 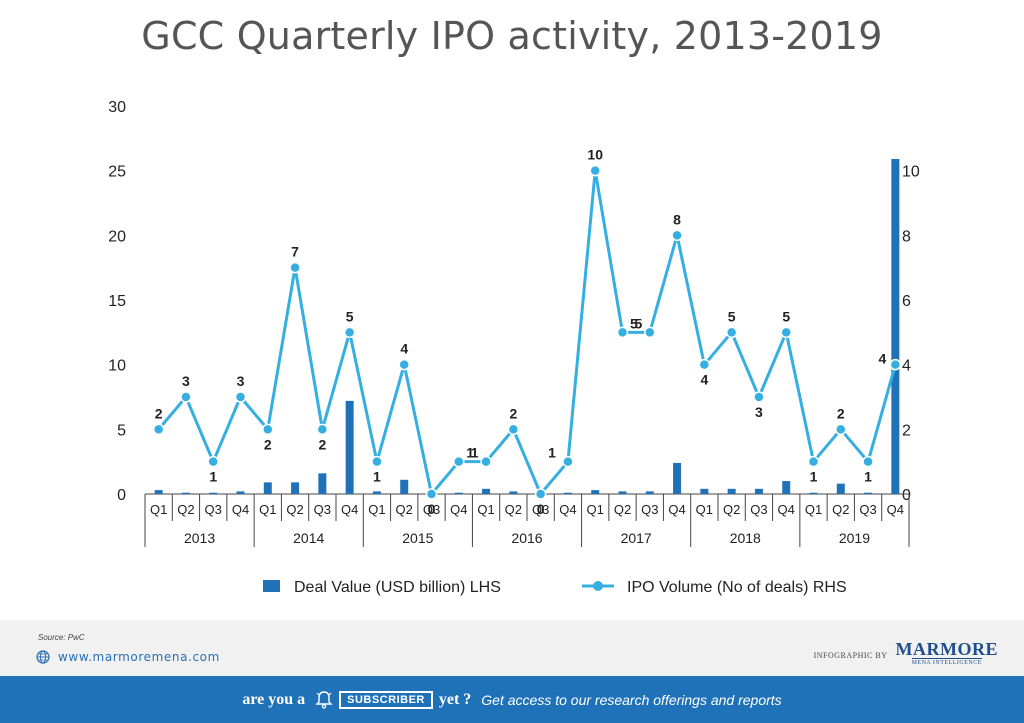 What do you see at coordinates (308, 538) in the screenshot?
I see `year-tick-label: 2014` at bounding box center [308, 538].